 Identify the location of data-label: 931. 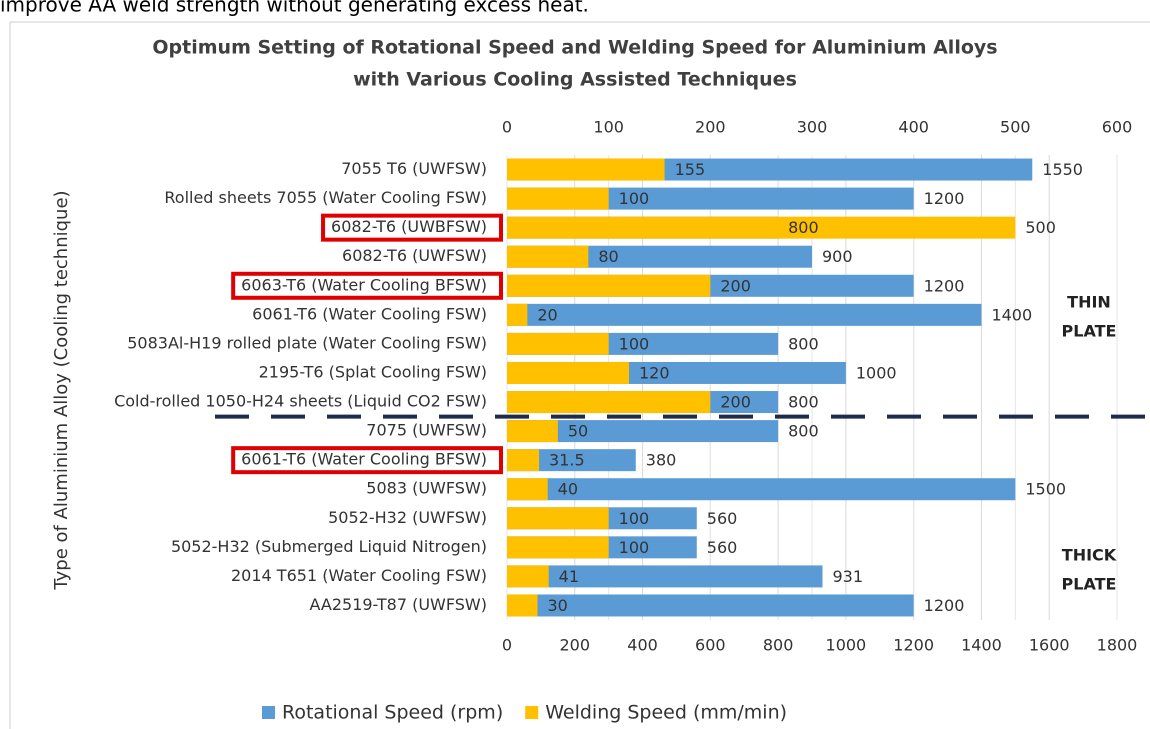
(848, 576).